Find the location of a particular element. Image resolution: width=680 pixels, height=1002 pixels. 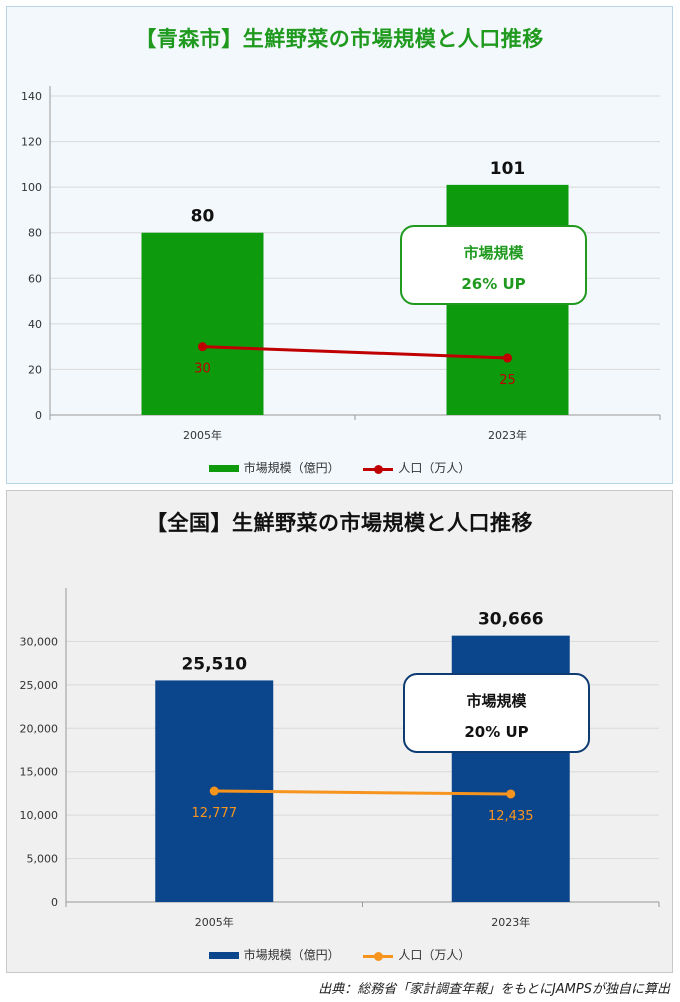

population-value-label: 12,777 is located at coordinates (215, 813).